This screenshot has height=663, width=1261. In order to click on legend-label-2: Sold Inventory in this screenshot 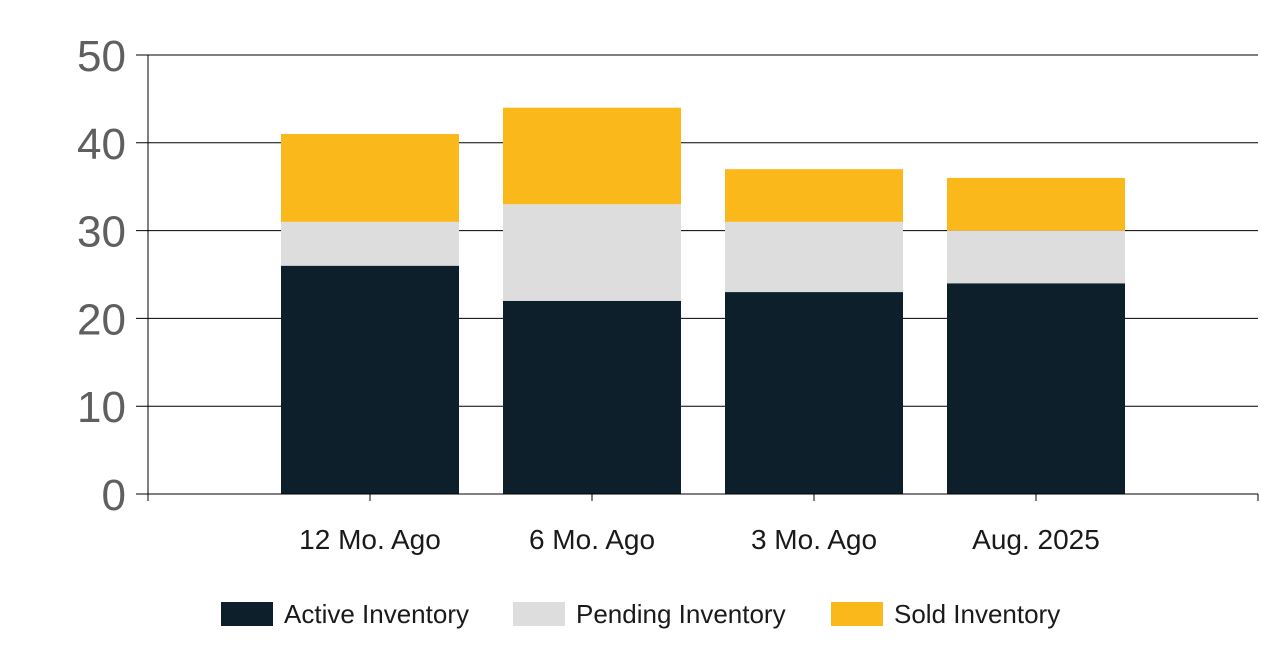, I will do `click(977, 614)`.